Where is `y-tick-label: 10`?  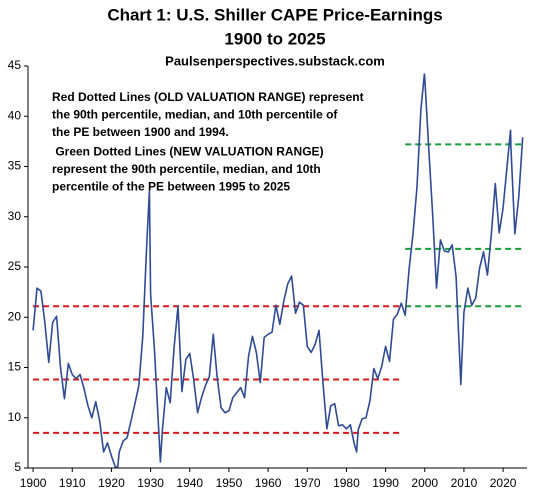
y-tick-label: 10 is located at coordinates (15, 417).